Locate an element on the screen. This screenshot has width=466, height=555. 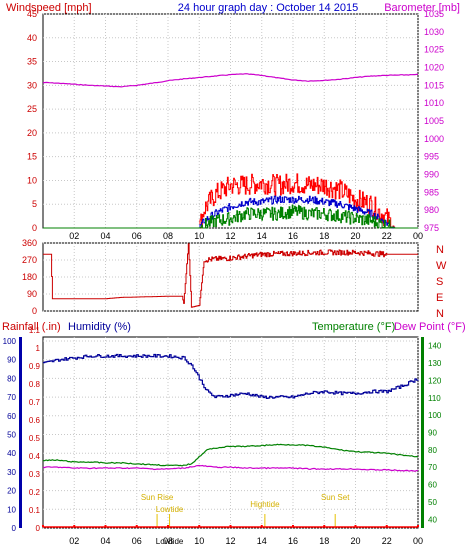
barometer-right-tick-label: 995 is located at coordinates (431, 157).